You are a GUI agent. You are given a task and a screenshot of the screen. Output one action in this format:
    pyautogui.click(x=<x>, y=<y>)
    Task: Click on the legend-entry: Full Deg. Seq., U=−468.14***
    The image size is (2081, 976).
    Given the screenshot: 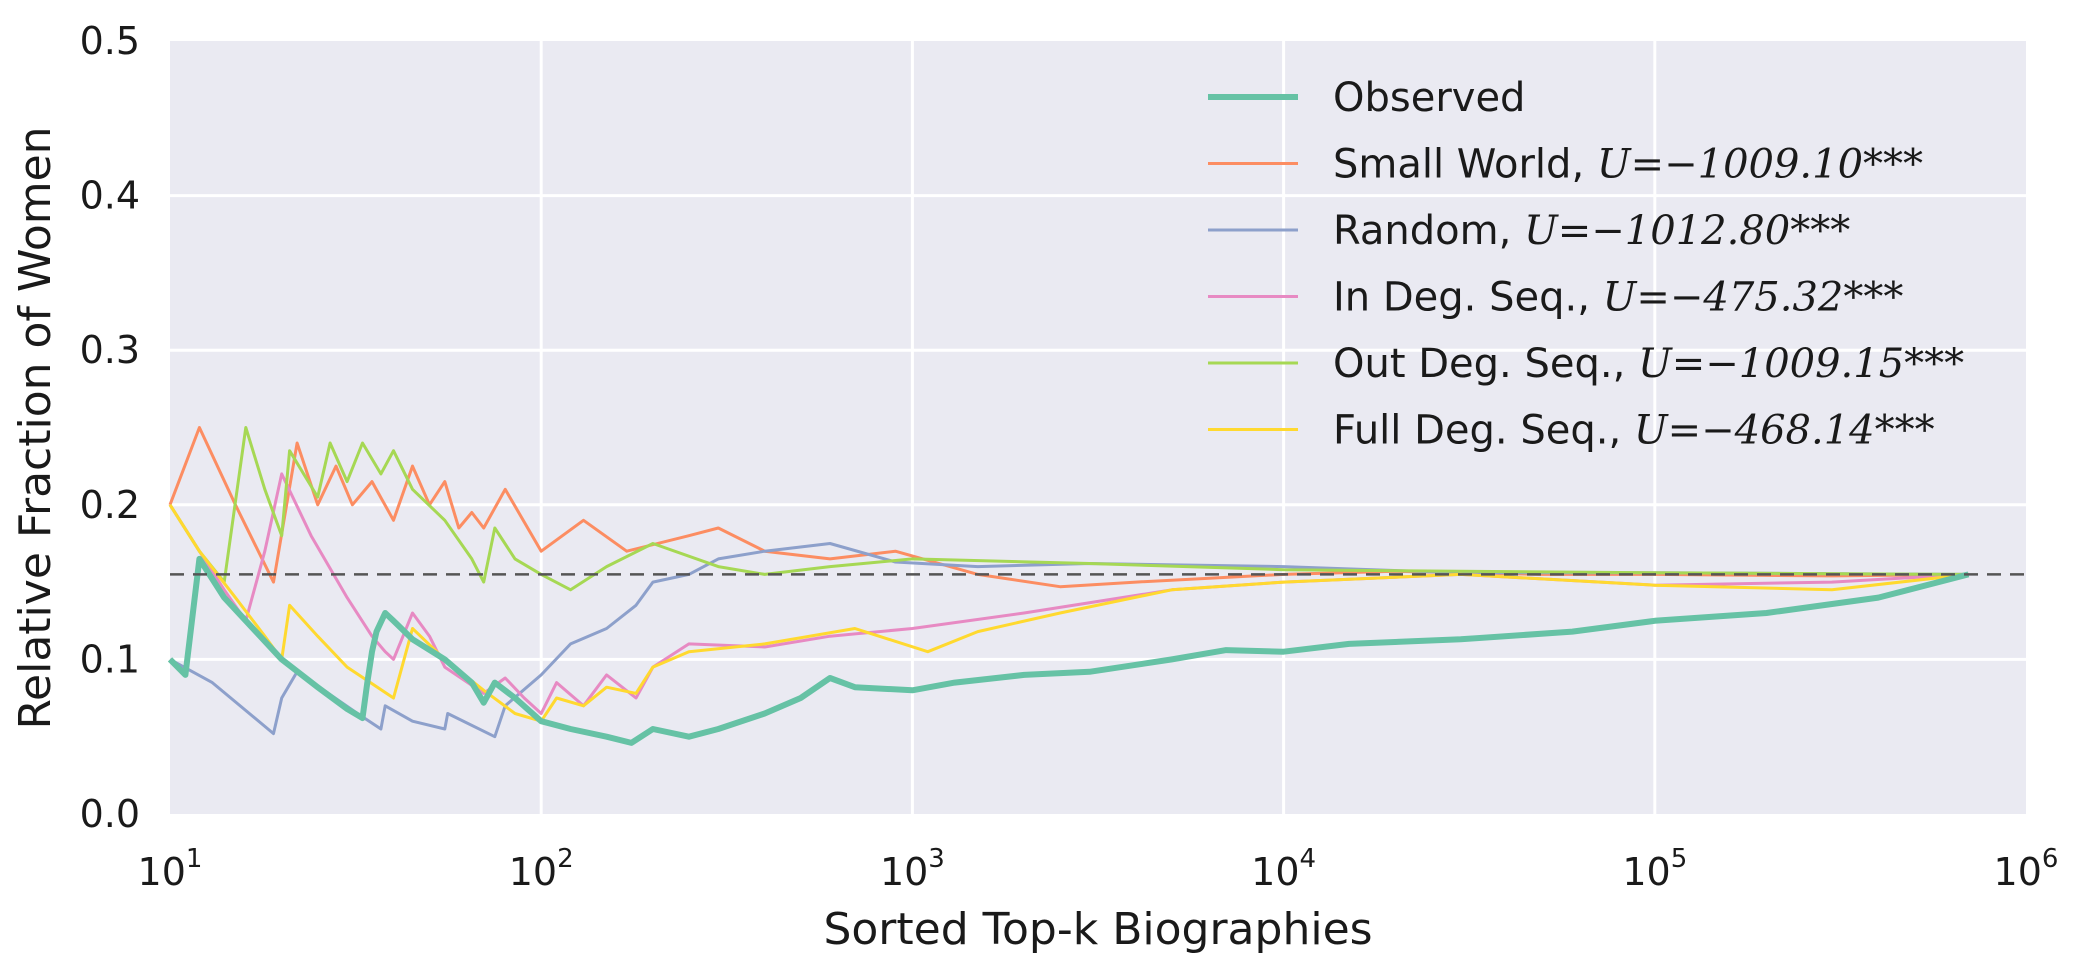 What is the action you would take?
    pyautogui.click(x=1634, y=431)
    